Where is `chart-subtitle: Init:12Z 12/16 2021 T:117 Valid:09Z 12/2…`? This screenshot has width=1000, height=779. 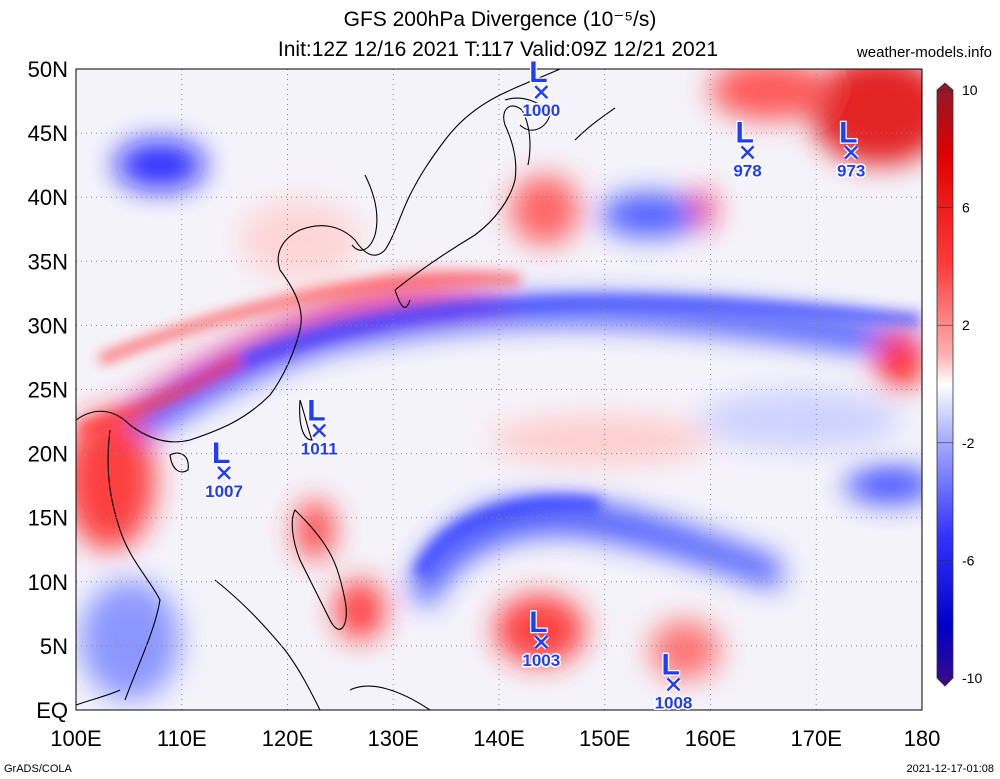
chart-subtitle: Init:12Z 12/16 2021 T:117 Valid:09Z 12/2… is located at coordinates (498, 49).